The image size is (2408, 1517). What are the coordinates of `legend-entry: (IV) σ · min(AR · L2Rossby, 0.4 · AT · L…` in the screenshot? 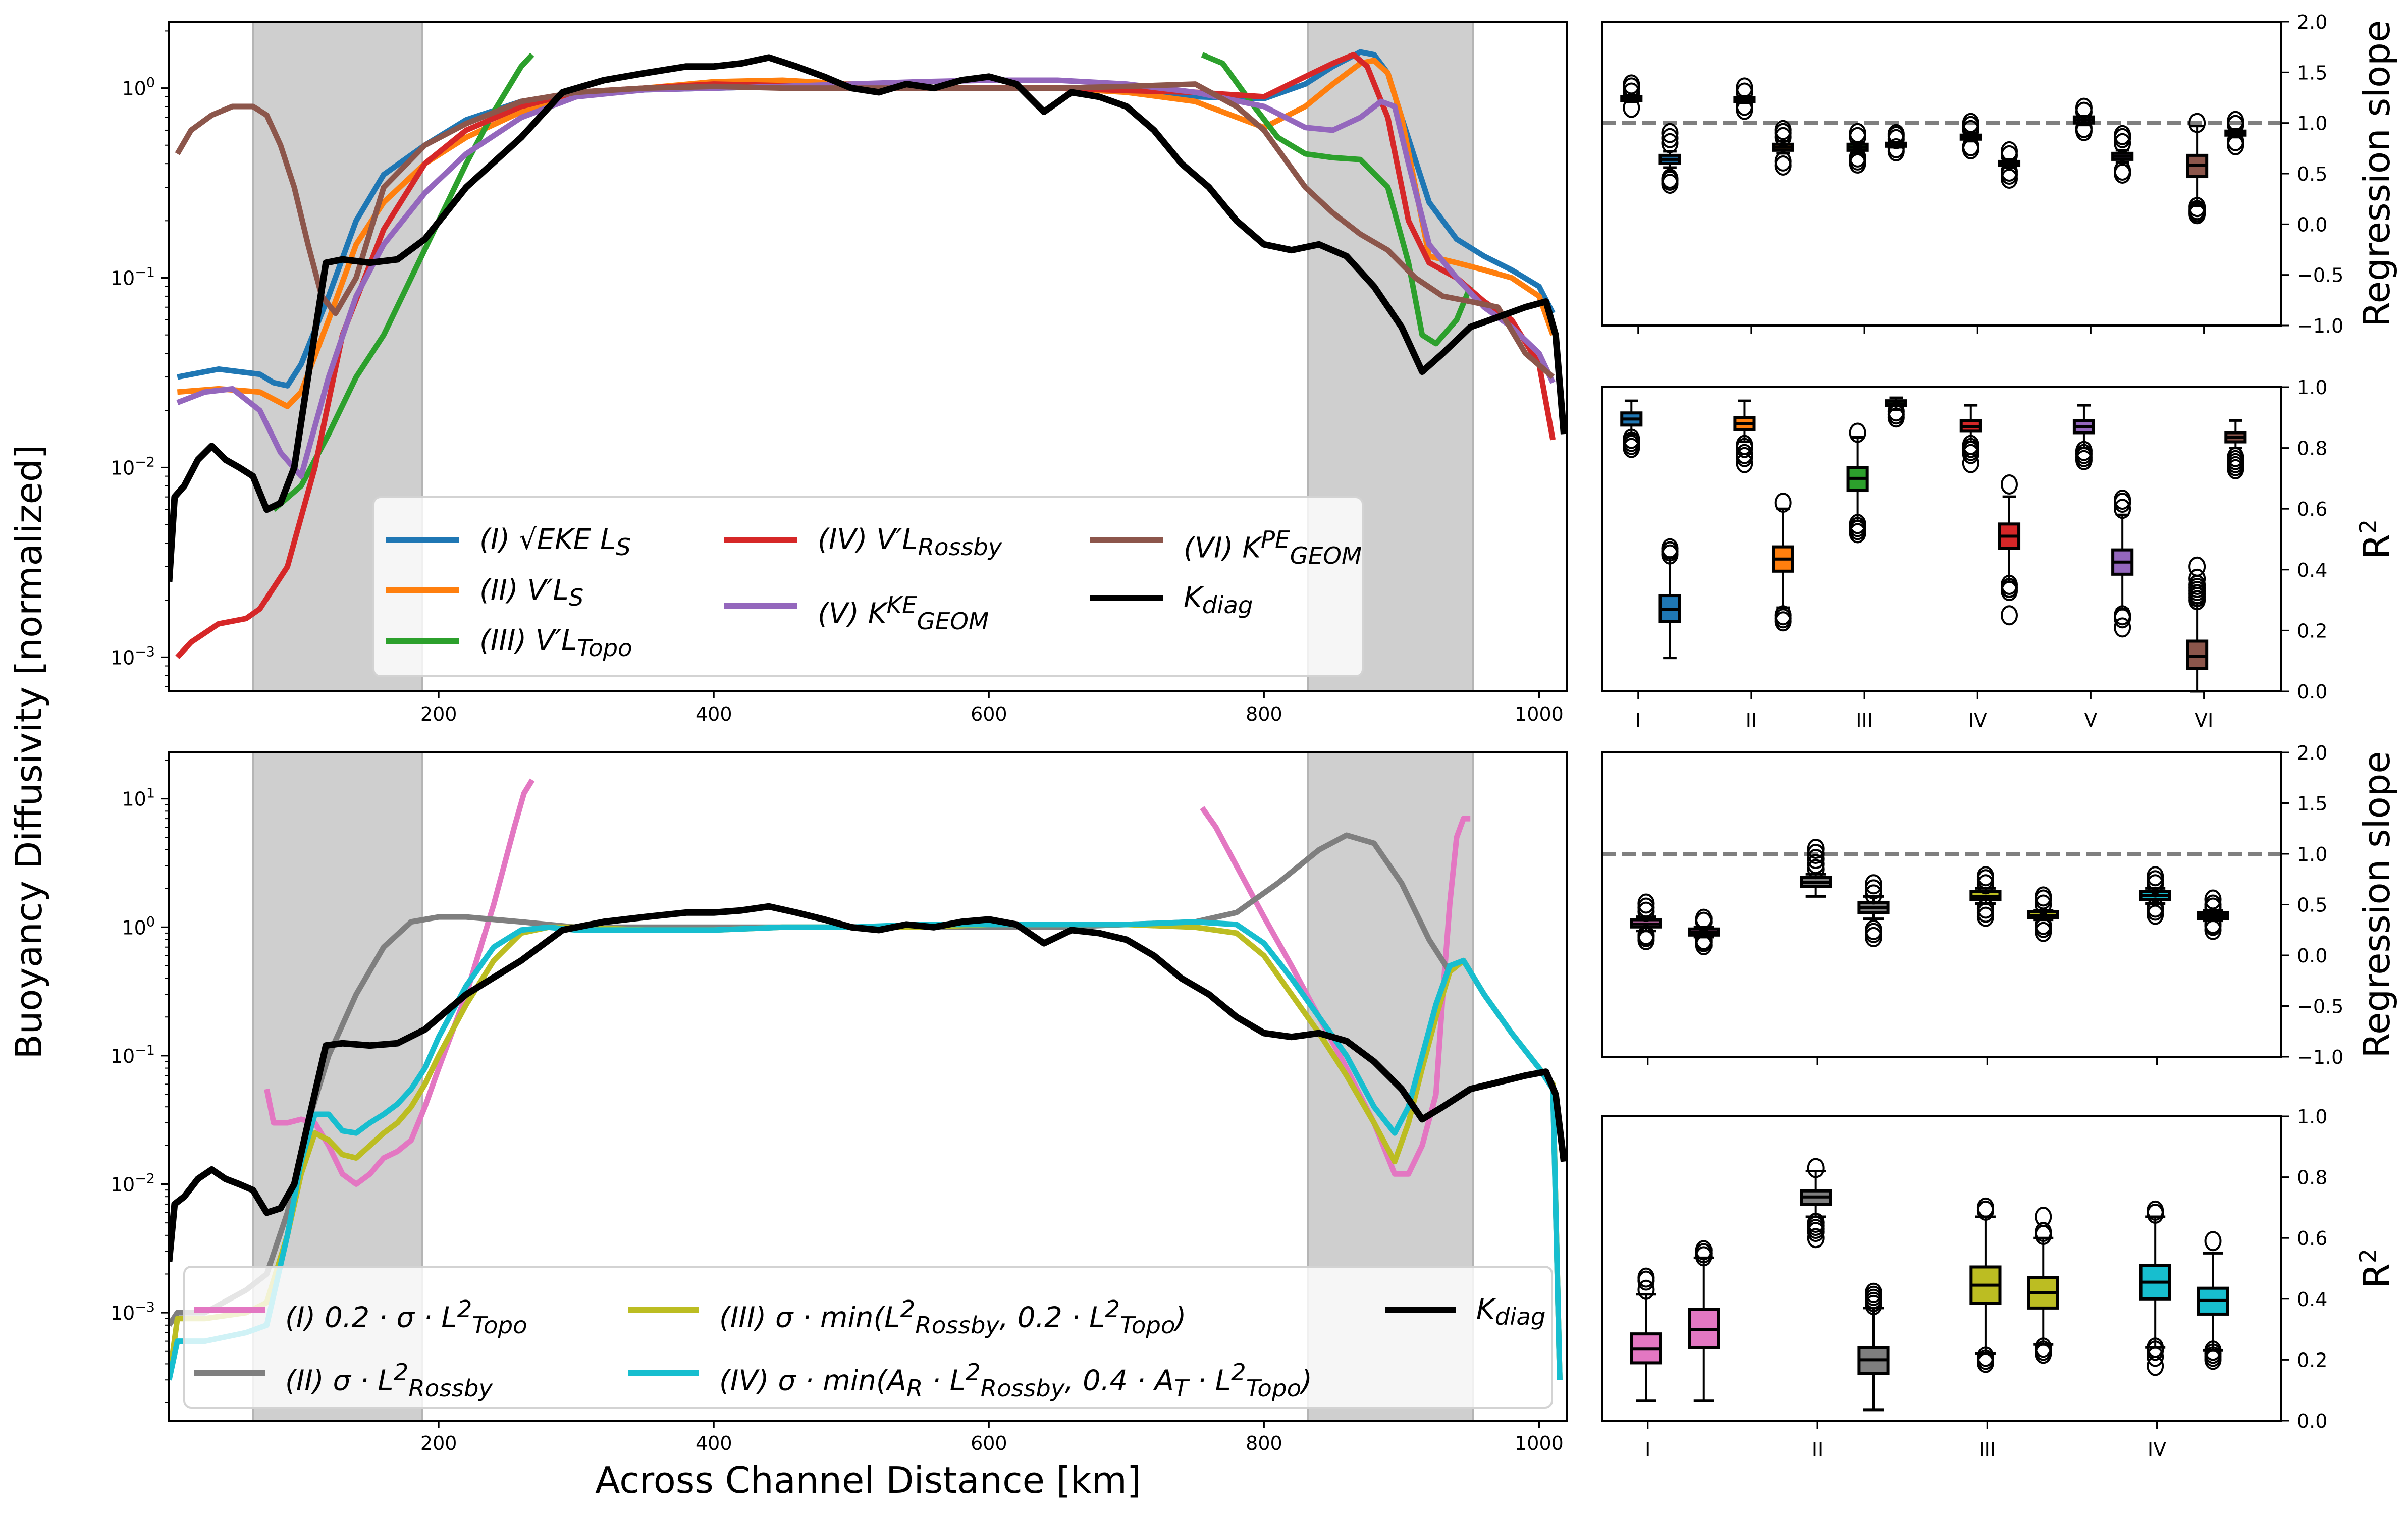 It's located at (1016, 1380).